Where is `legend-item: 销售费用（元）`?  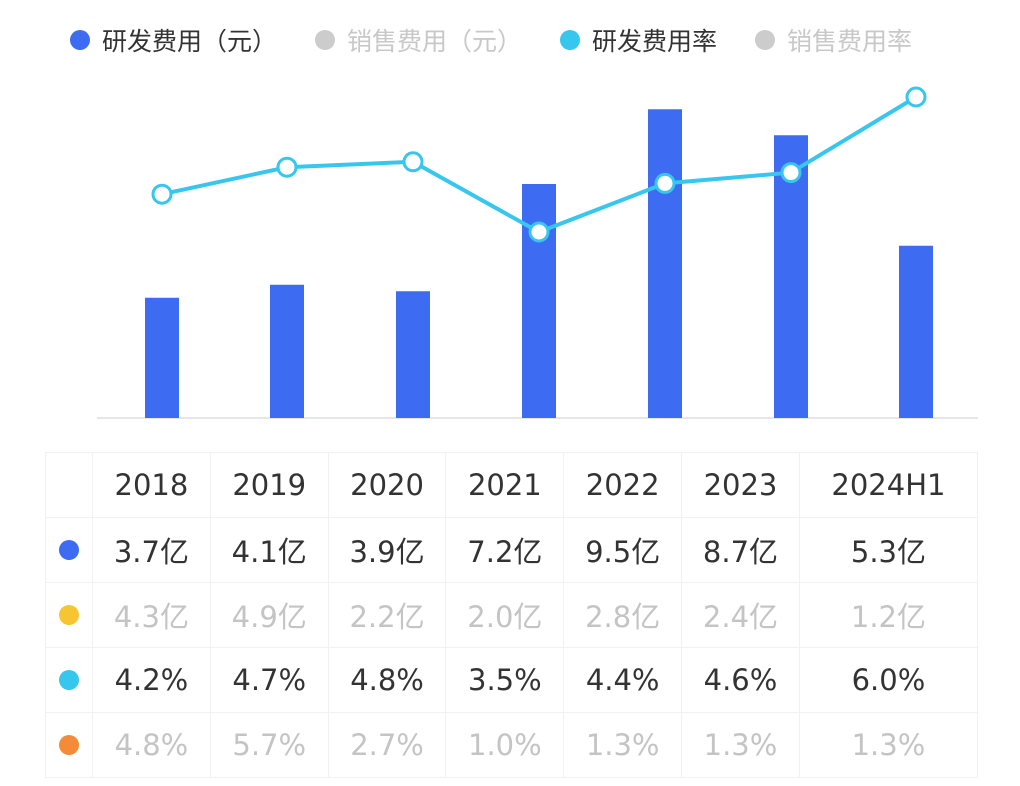
legend-item: 销售费用（元） is located at coordinates (418, 40).